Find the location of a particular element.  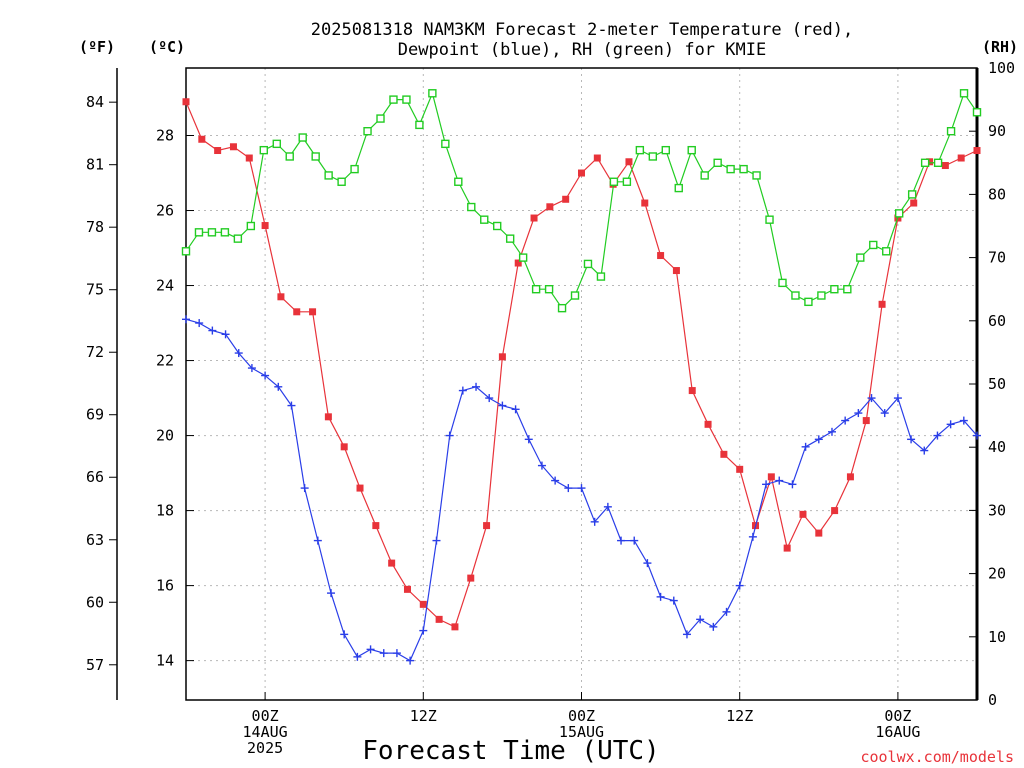

fahrenheit-tick-label: 78 is located at coordinates (95, 227).